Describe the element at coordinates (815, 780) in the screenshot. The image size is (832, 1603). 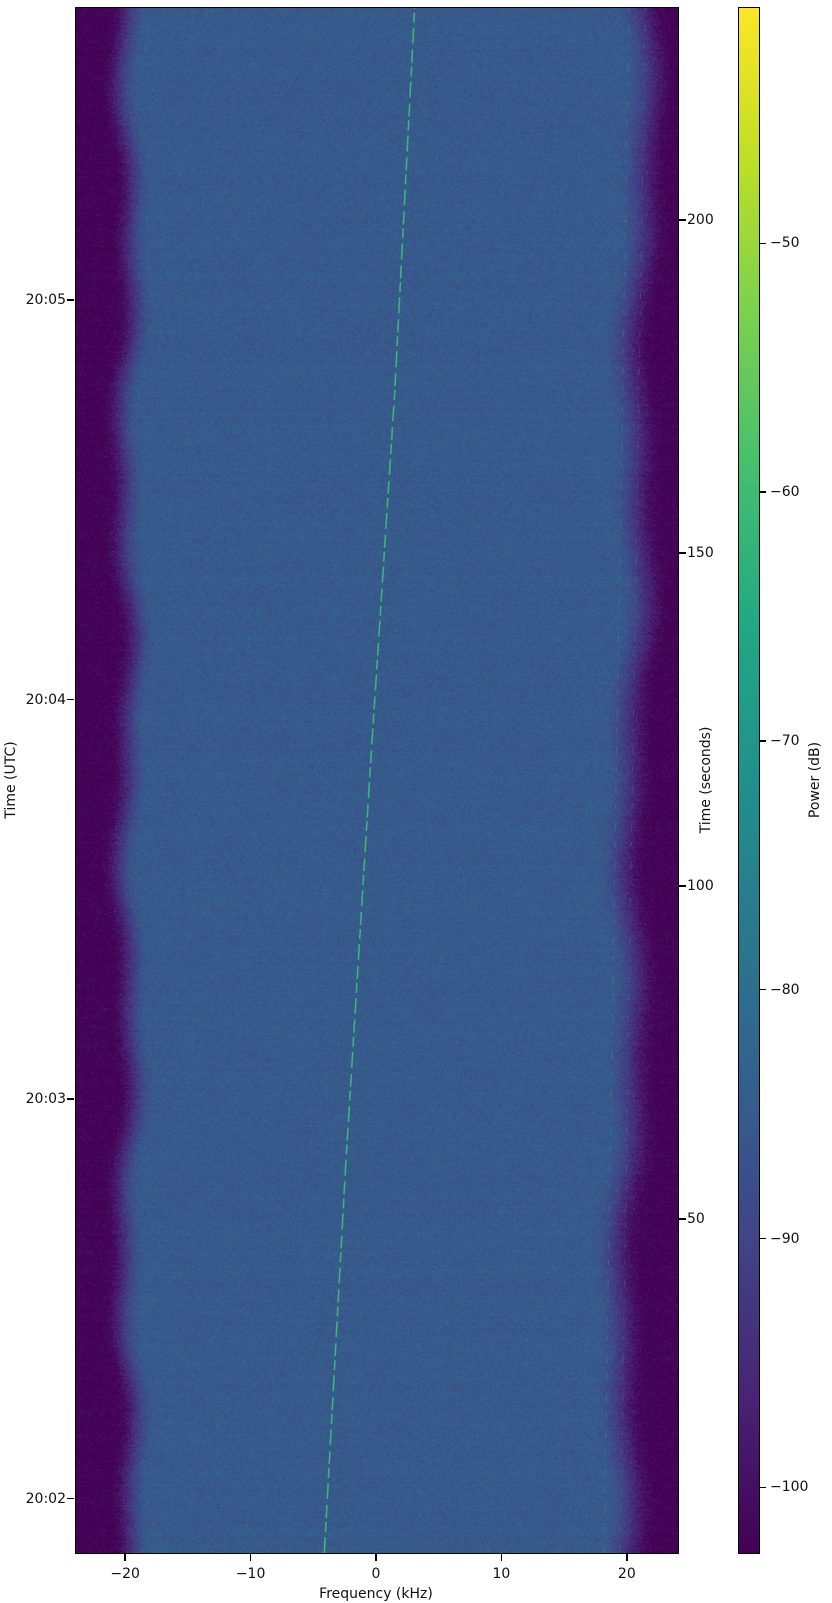
I see `colorbar-label: Power (dB)` at that location.